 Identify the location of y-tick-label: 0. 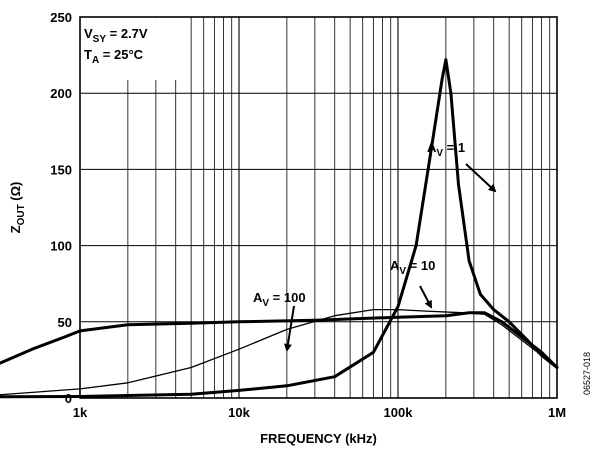
(68, 398).